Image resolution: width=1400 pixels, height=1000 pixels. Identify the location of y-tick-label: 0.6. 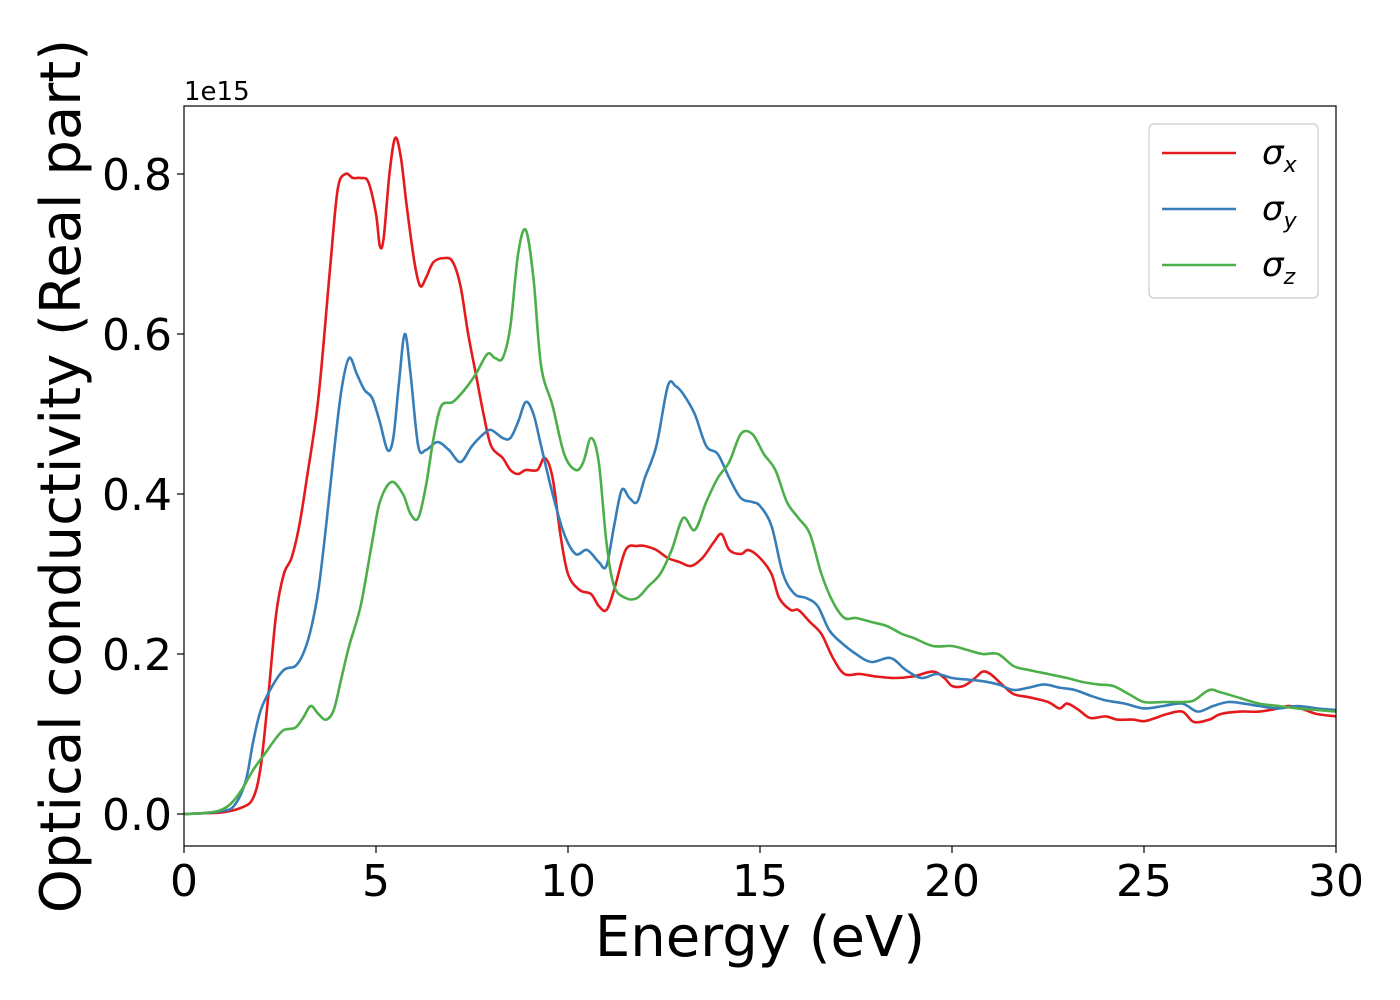
(137, 335).